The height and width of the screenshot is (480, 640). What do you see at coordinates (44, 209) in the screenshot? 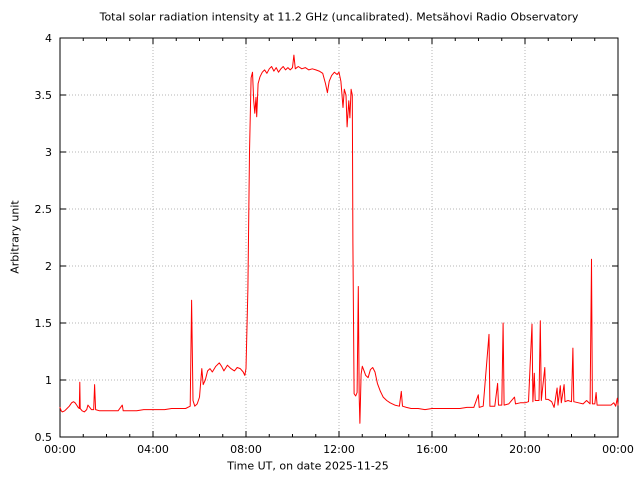
I see `y-tick-label: 2.5` at bounding box center [44, 209].